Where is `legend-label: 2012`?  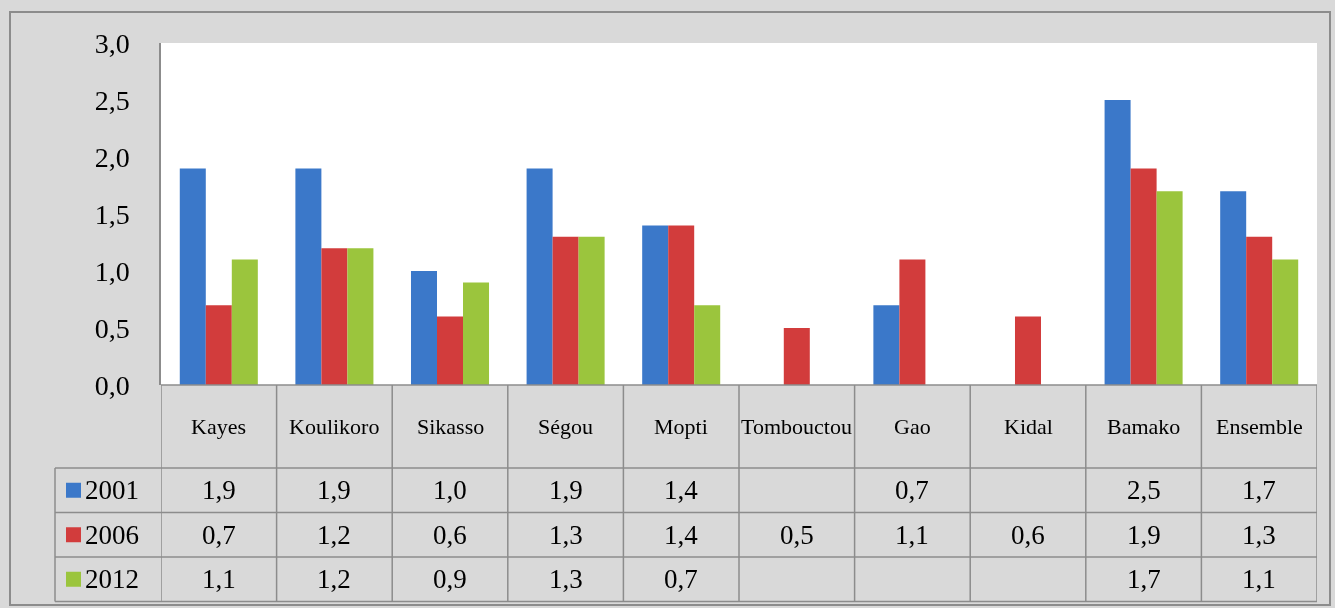 legend-label: 2012 is located at coordinates (112, 579).